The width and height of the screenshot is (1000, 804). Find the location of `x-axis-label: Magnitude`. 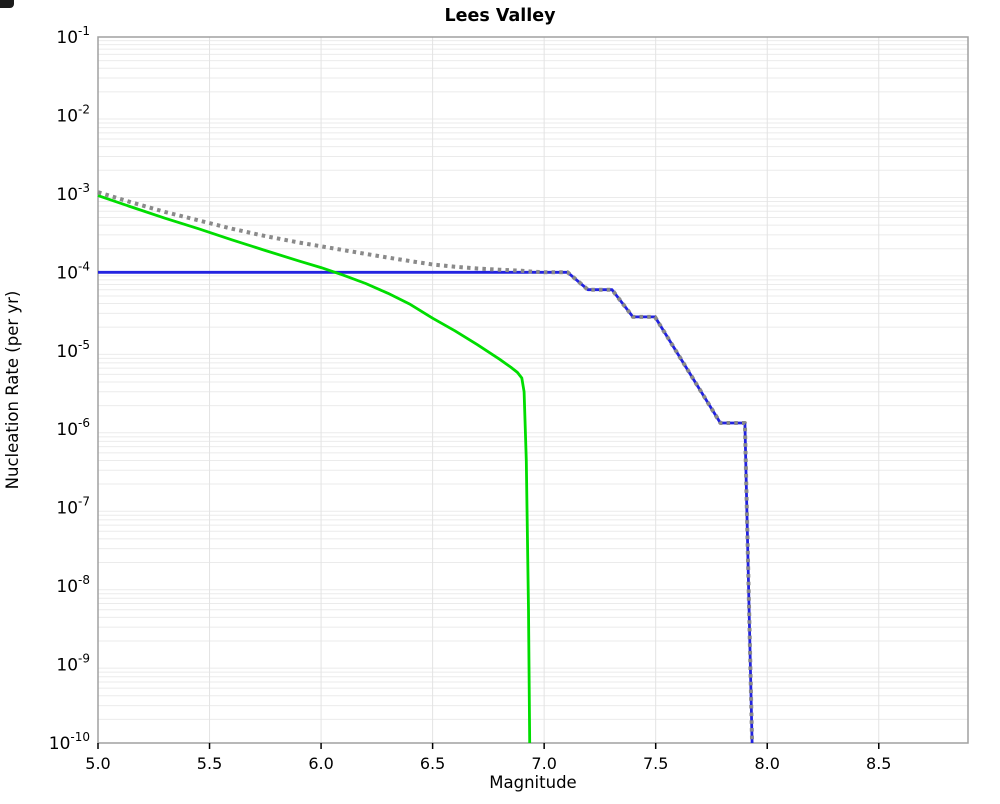

x-axis-label: Magnitude is located at coordinates (532, 782).